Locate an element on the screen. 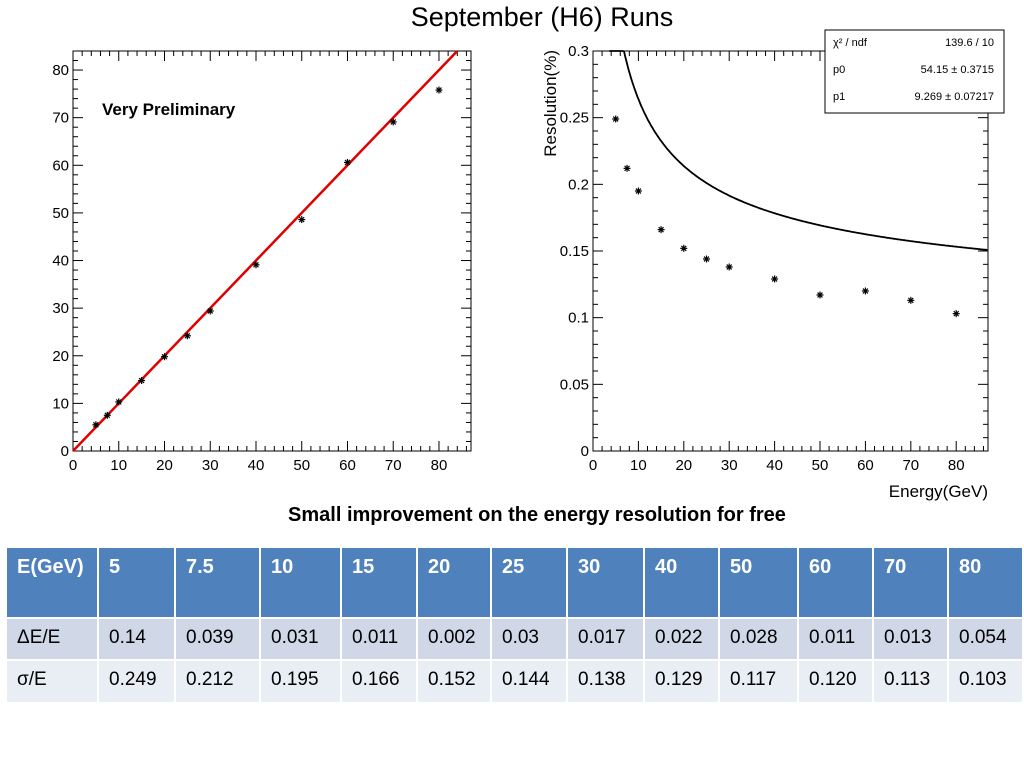 The image size is (1024, 768). table-cell: 0.022 is located at coordinates (682, 639).